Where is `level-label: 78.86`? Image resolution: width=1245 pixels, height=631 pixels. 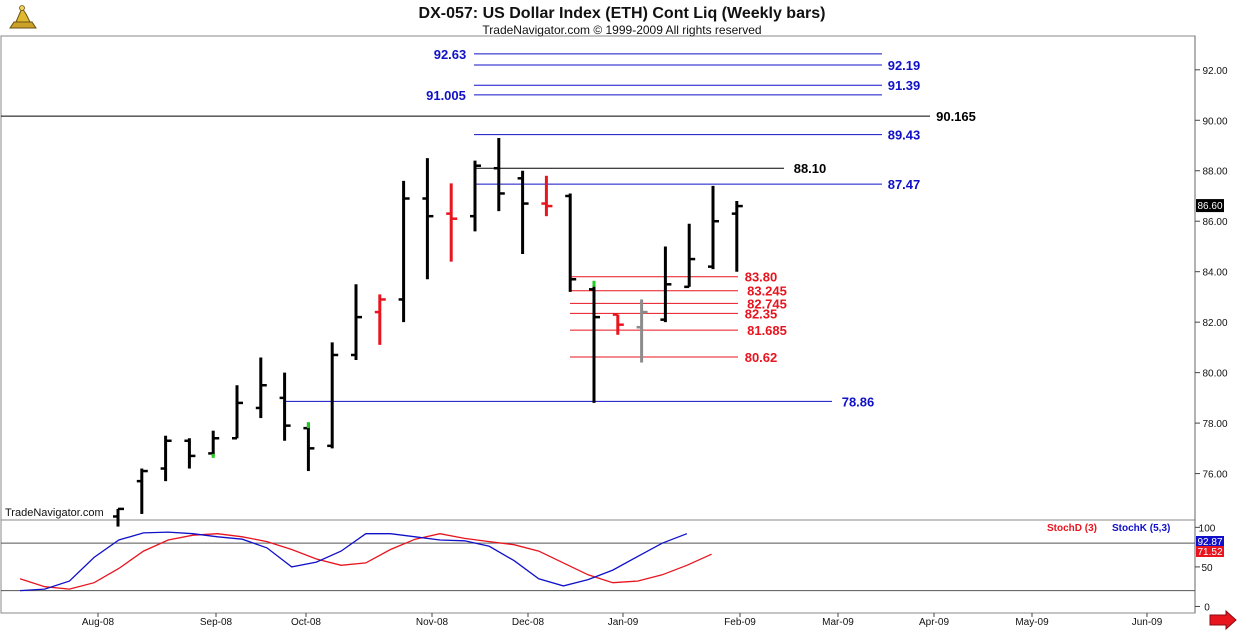
level-label: 78.86 is located at coordinates (858, 401).